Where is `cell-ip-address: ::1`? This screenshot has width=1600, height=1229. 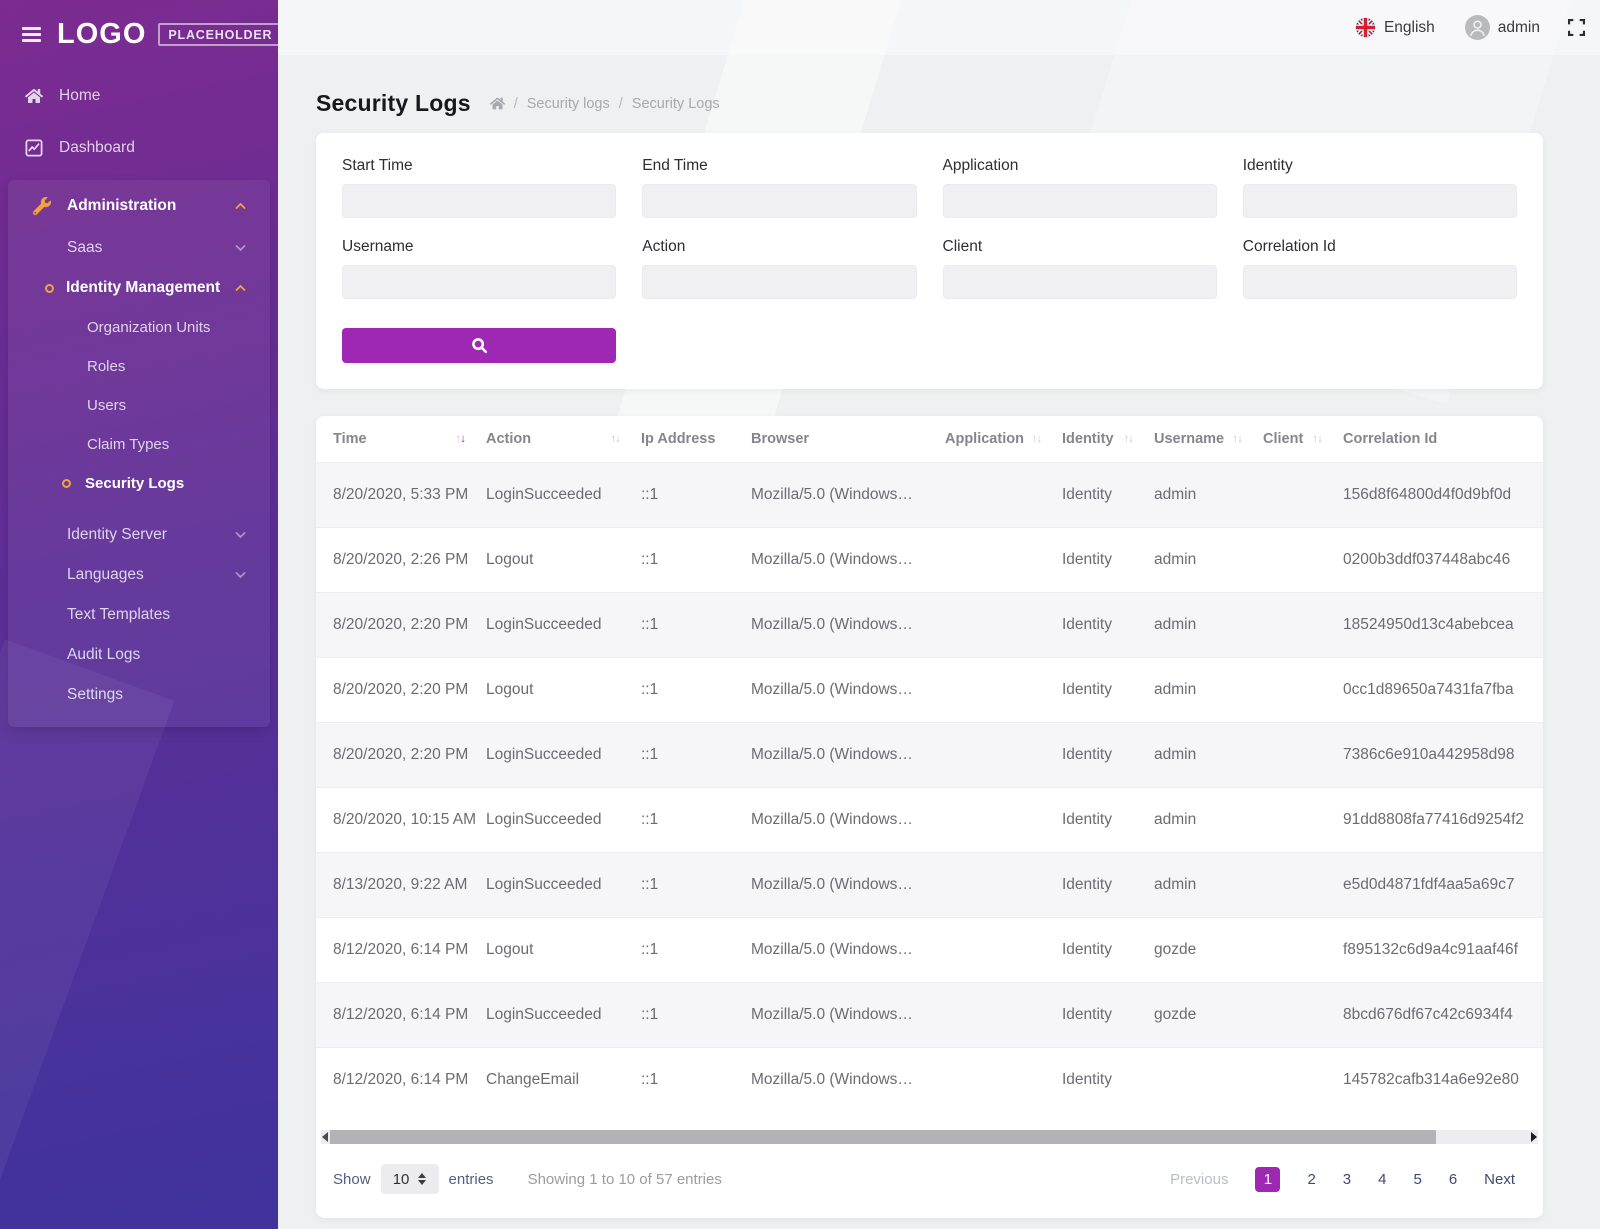
cell-ip-address: ::1 is located at coordinates (696, 884).